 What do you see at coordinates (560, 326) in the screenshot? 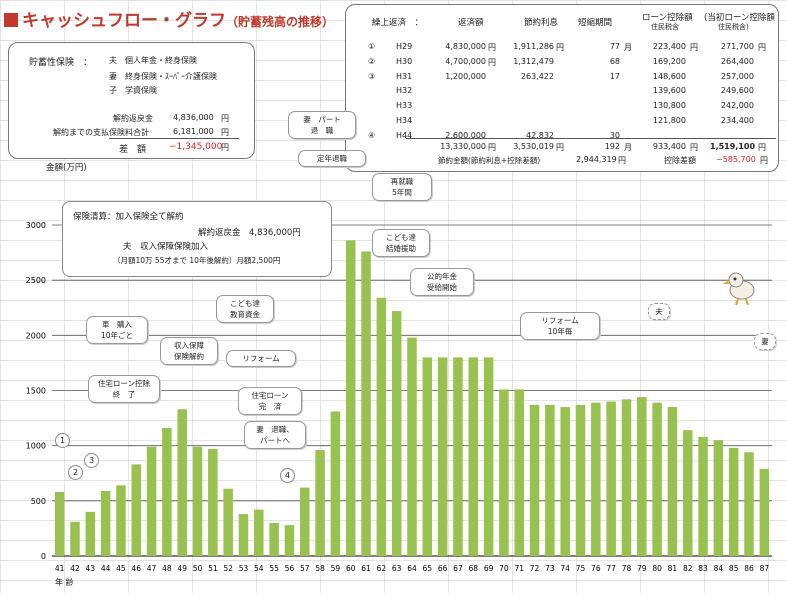
I see `callout-reform-2: リフォーム 10年毎` at bounding box center [560, 326].